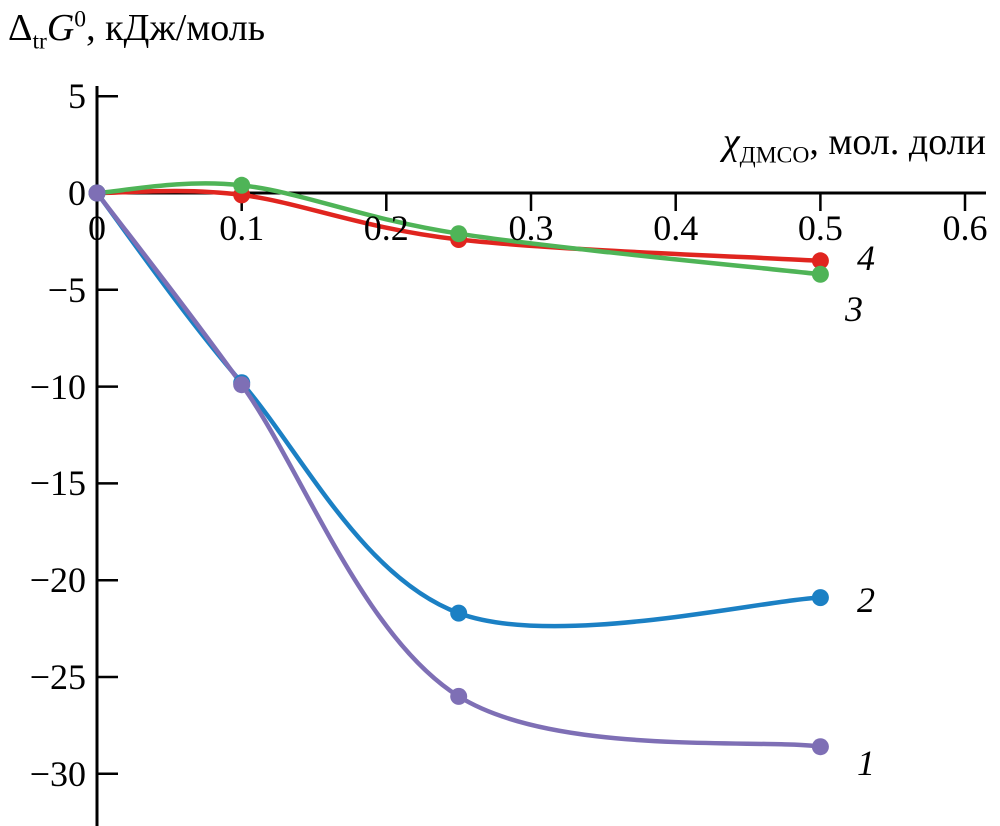  What do you see at coordinates (39, 41) in the screenshot?
I see `y-title-subscript: tr` at bounding box center [39, 41].